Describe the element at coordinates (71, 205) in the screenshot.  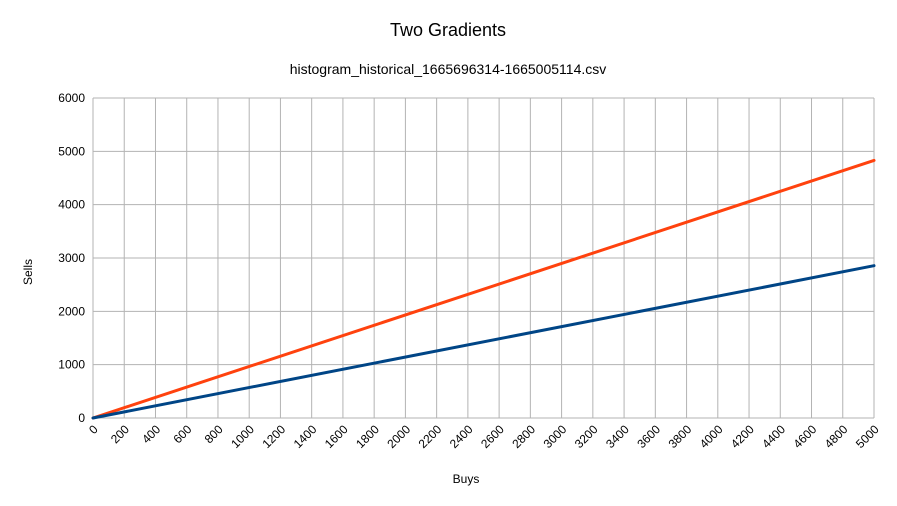
I see `y-tick-label: 4000` at that location.